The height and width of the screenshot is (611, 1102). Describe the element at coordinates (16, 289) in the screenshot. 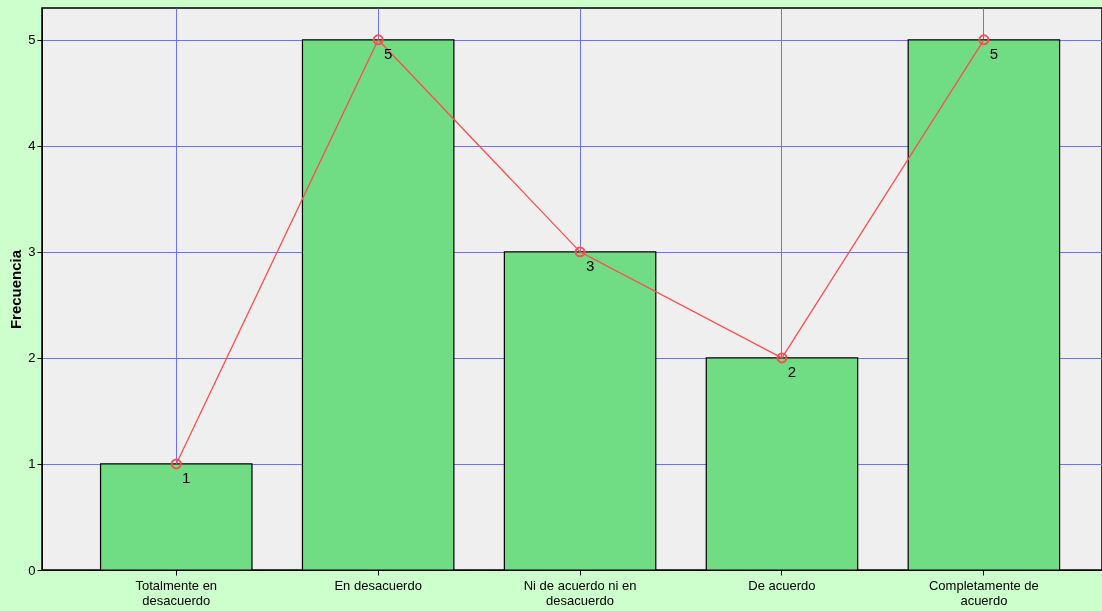

I see `y-axis-title: Frecuencia` at that location.